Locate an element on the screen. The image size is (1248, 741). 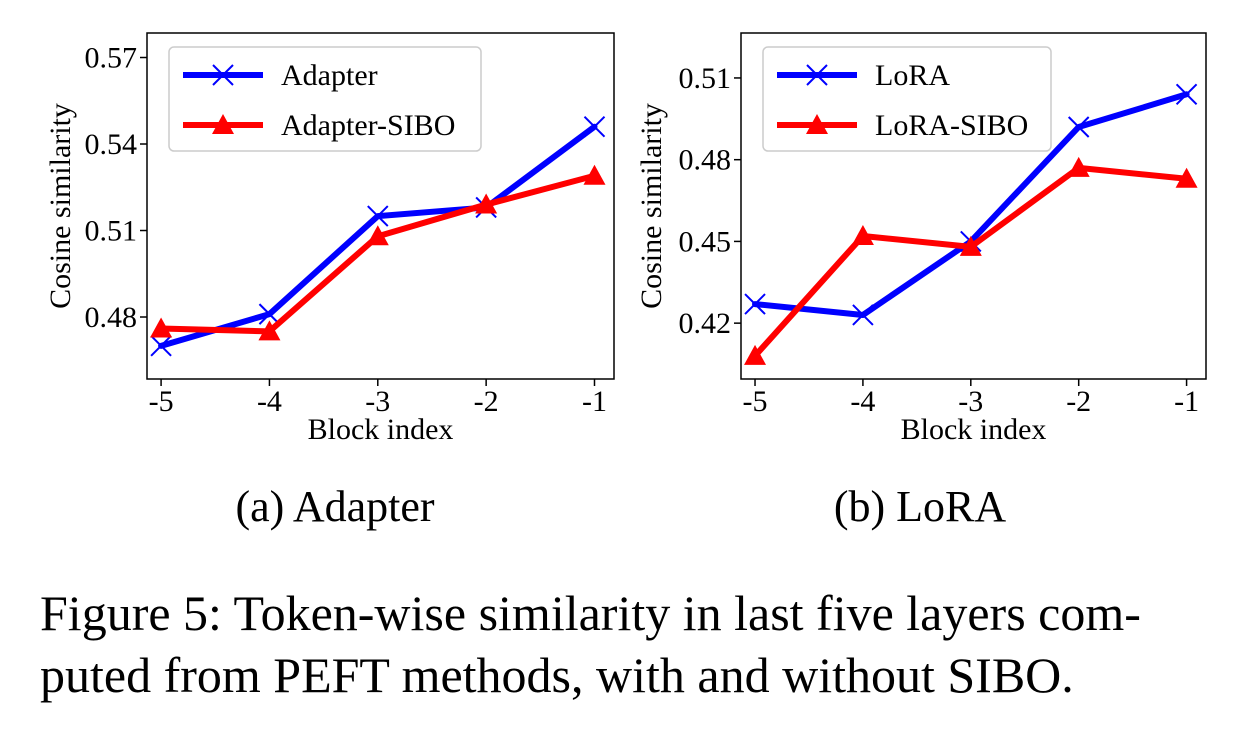
y-tick-label: 0.57 is located at coordinates (111, 58).